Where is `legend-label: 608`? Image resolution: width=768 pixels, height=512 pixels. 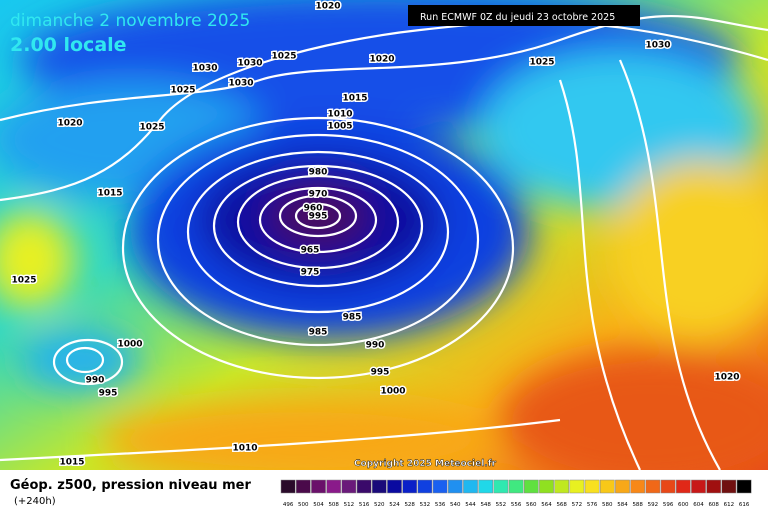 legend-label: 608 is located at coordinates (713, 505).